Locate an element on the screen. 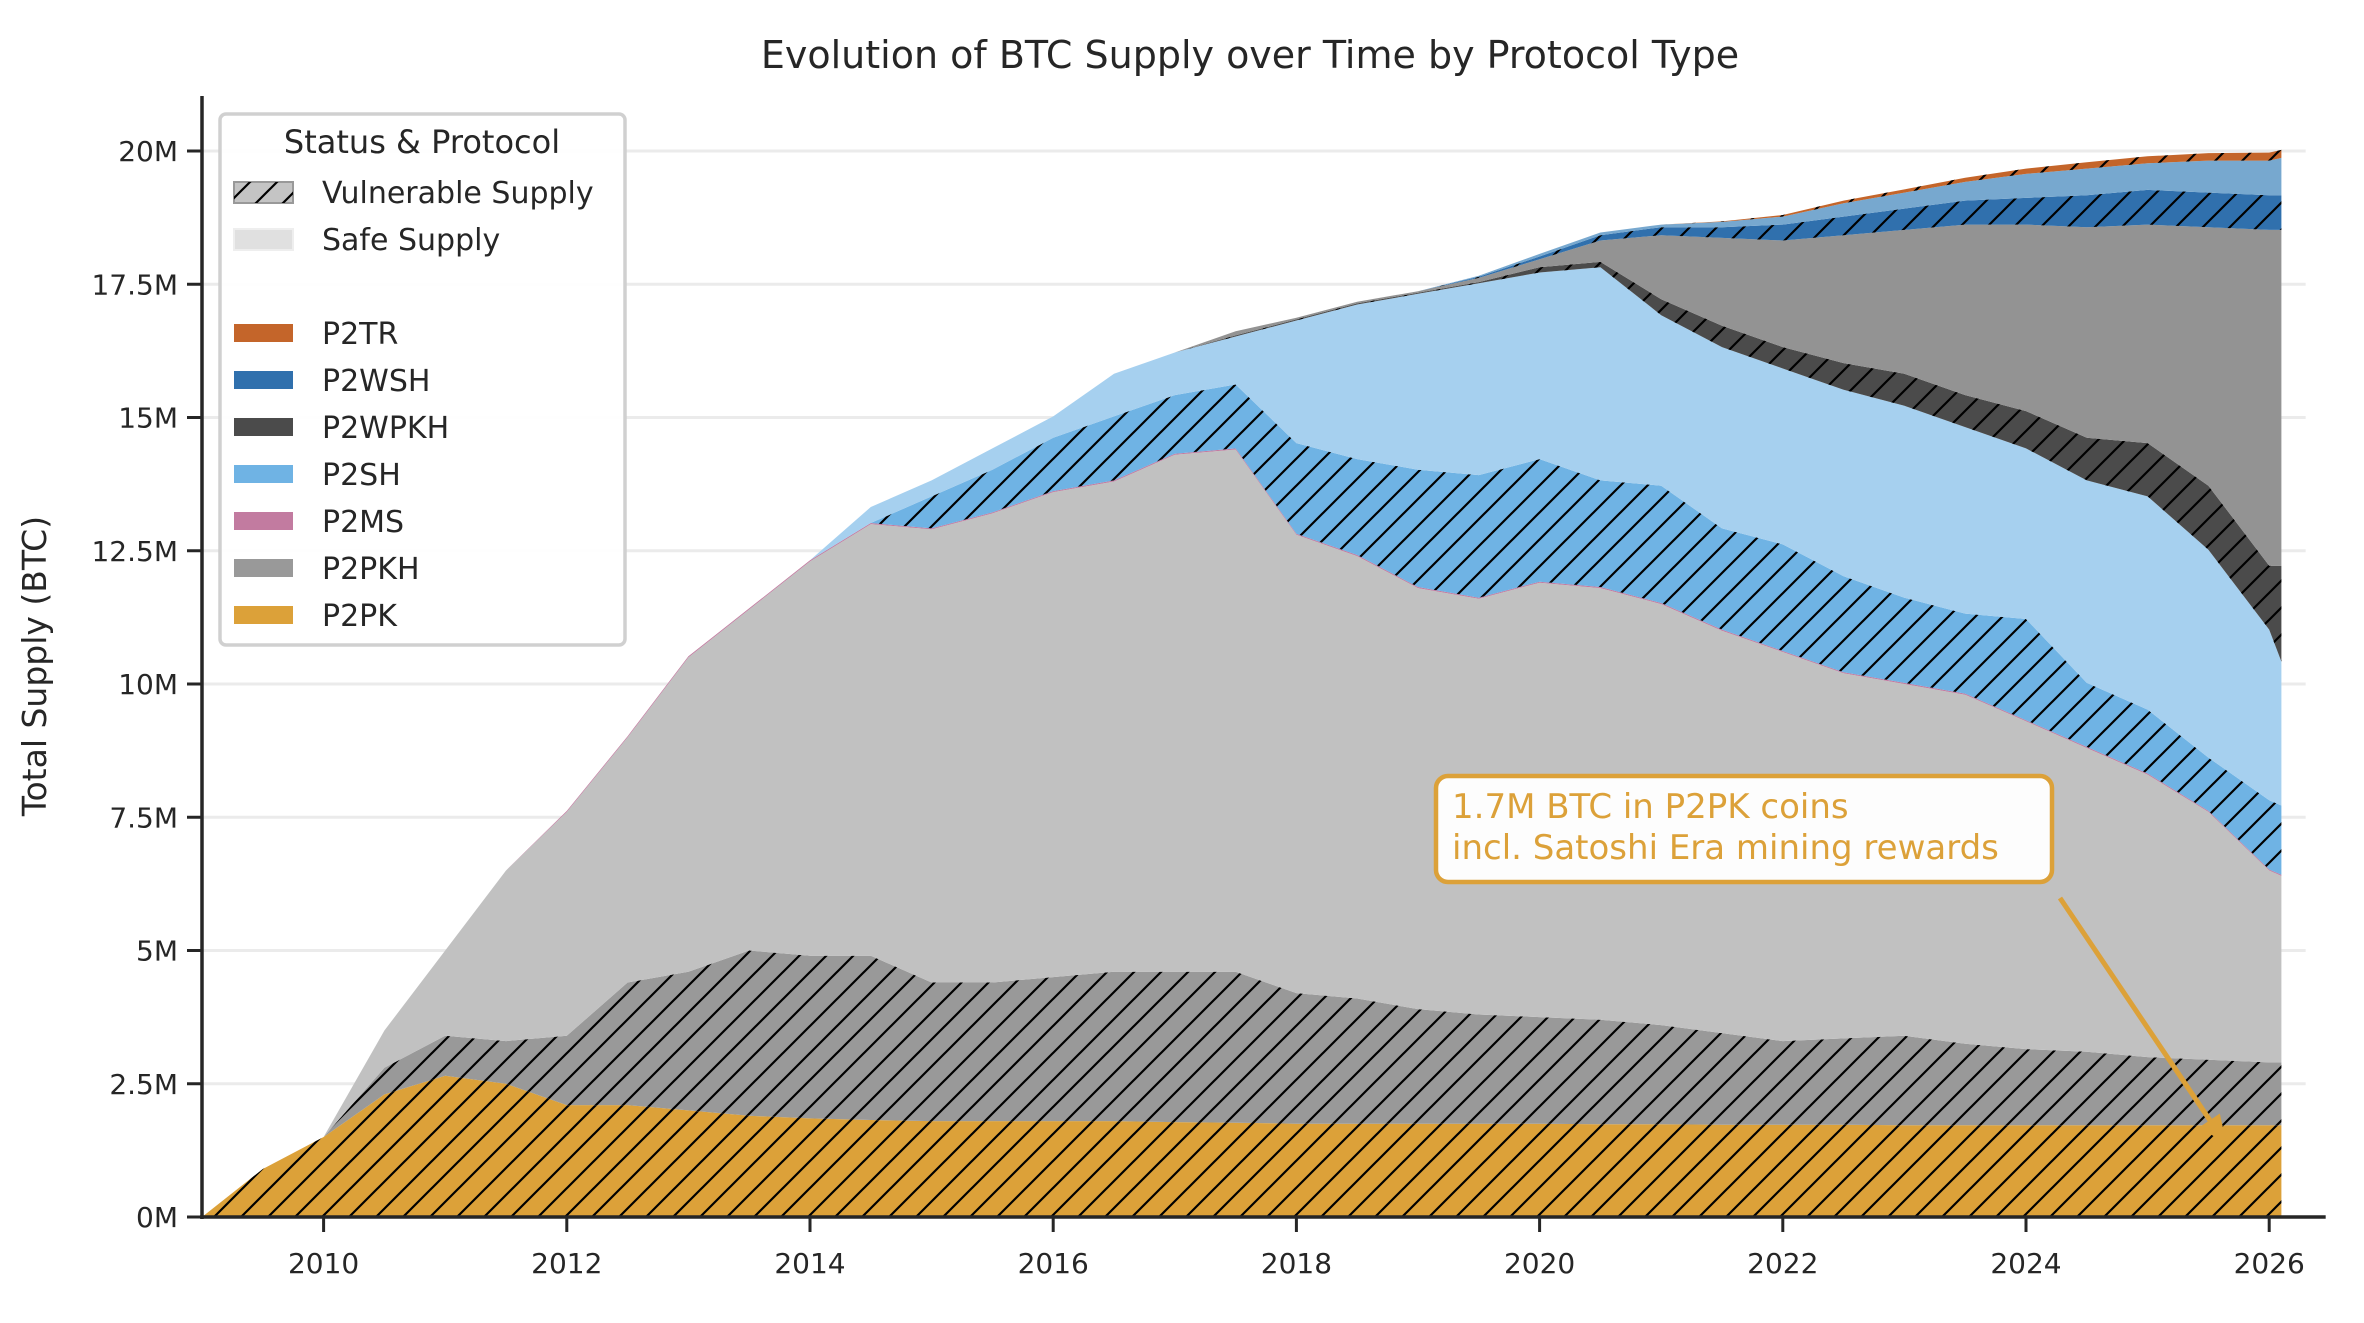  legend-swatch-p2sh is located at coordinates (263, 474).